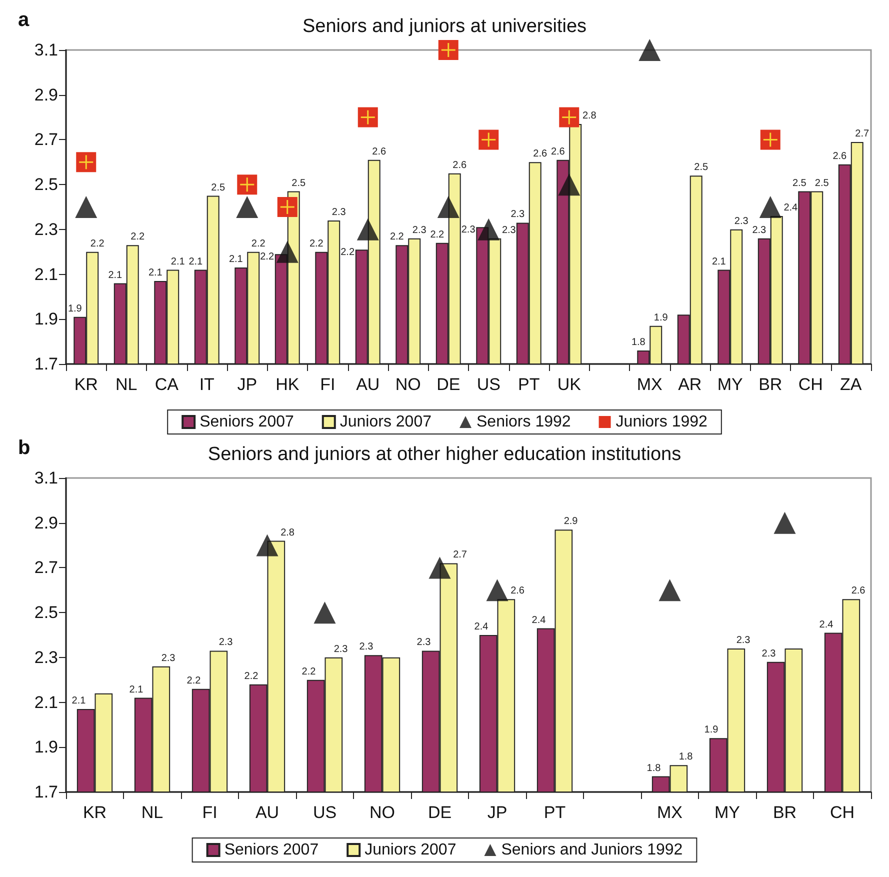  I want to click on x-tick-label: US, so click(488, 384).